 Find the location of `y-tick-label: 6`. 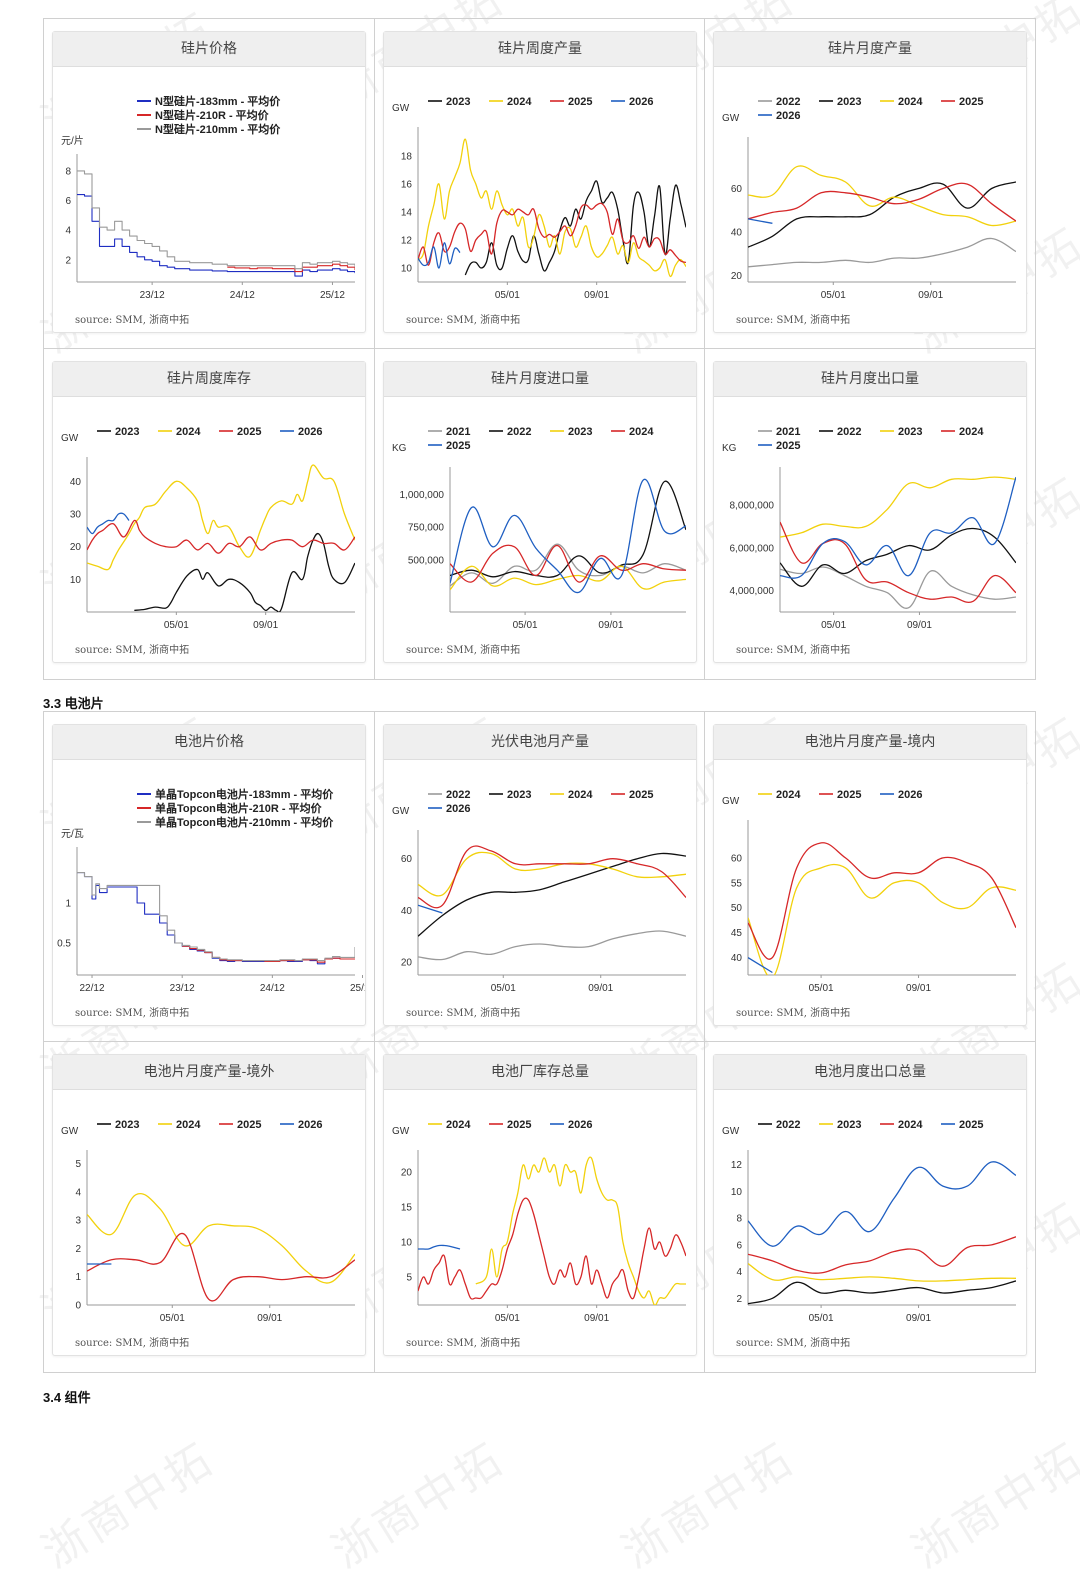

y-tick-label: 6 is located at coordinates (739, 1245).